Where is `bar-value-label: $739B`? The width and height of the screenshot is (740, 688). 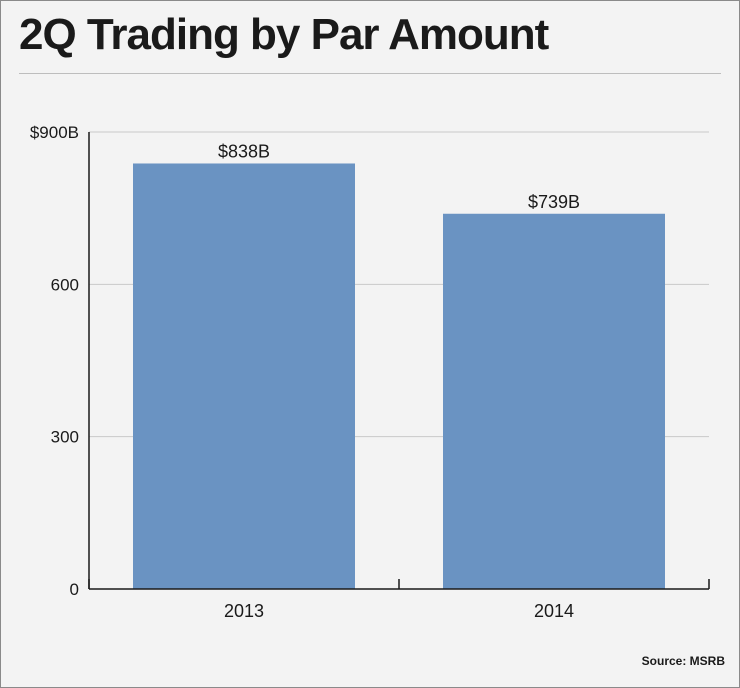
bar-value-label: $739B is located at coordinates (554, 202).